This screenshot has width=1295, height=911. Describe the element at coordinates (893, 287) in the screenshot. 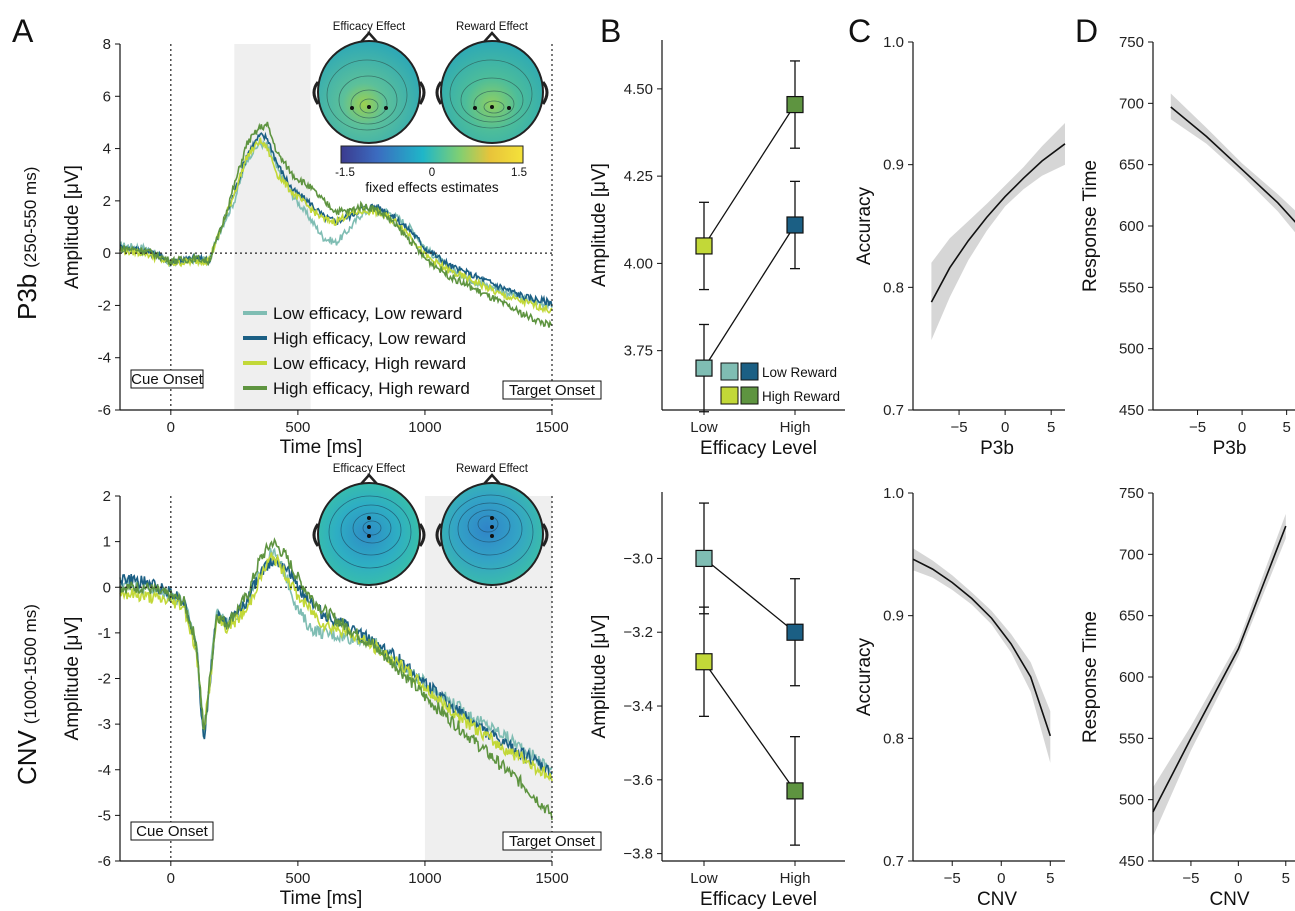

I see `y-tick-label: 0.8` at that location.